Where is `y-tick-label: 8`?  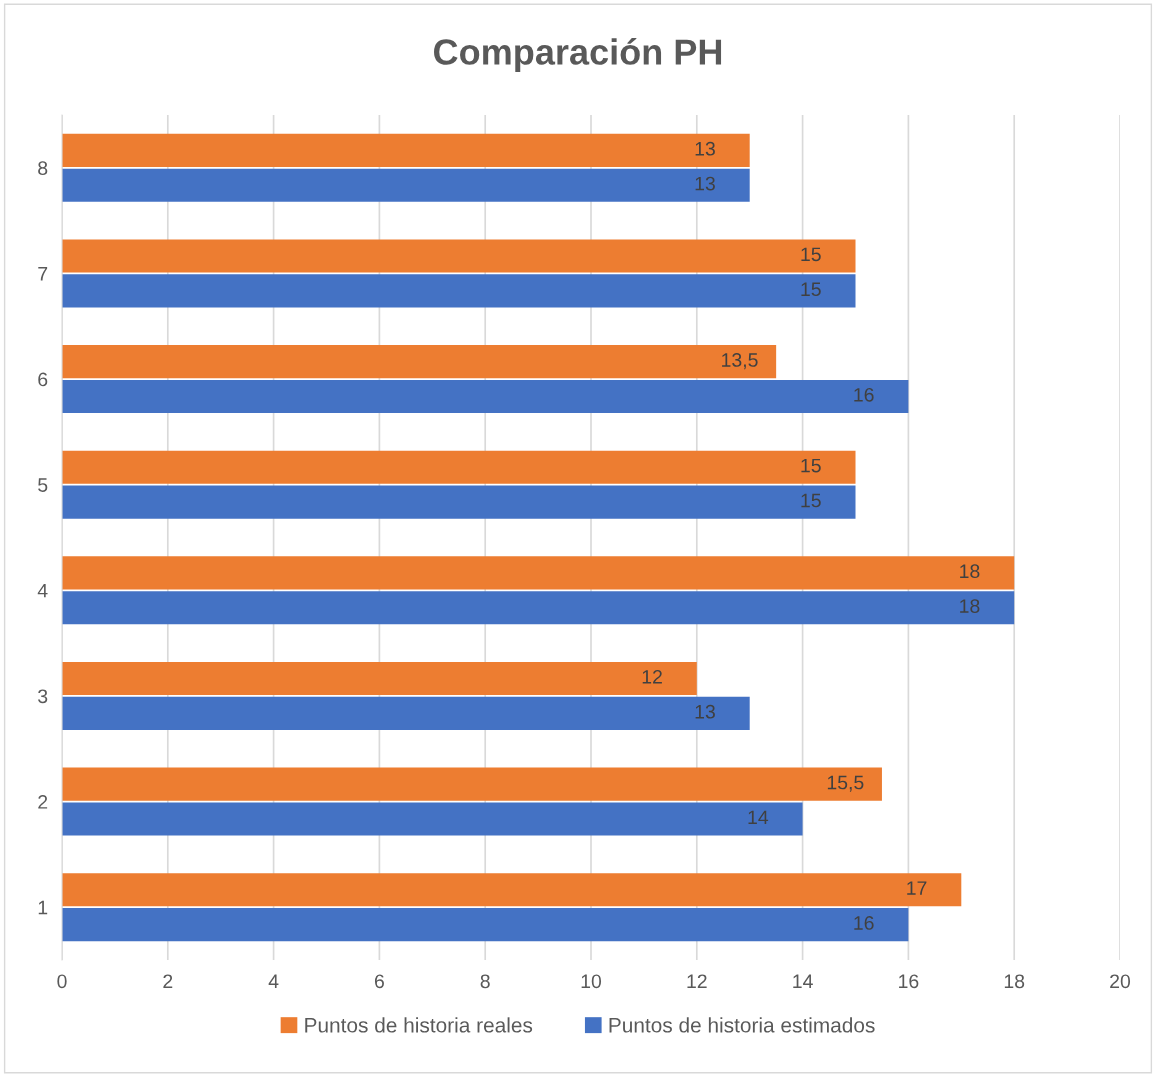 y-tick-label: 8 is located at coordinates (43, 168).